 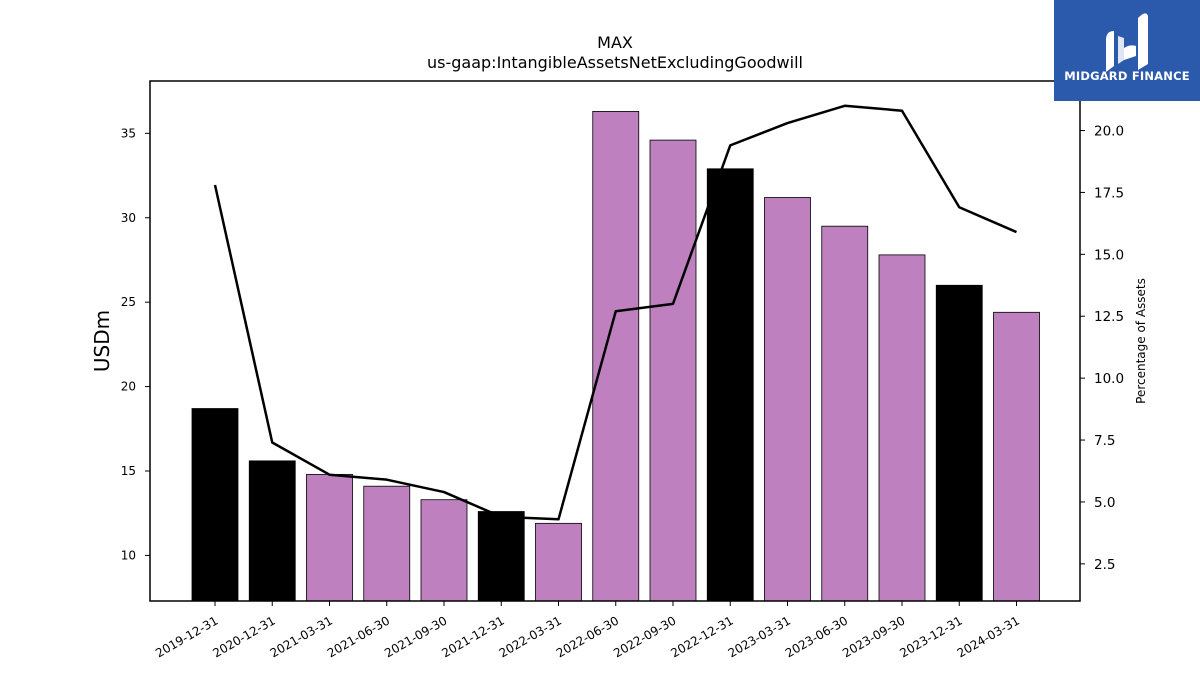 What do you see at coordinates (1109, 193) in the screenshot?
I see `right-tick-label: 17.5` at bounding box center [1109, 193].